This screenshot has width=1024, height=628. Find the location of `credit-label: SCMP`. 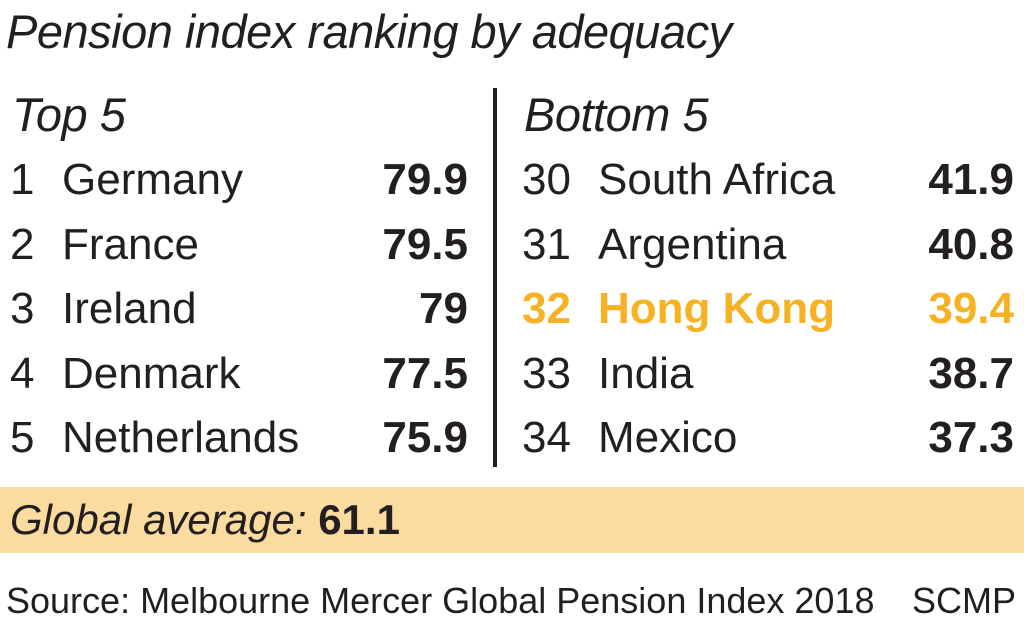

credit-label: SCMP is located at coordinates (963, 600).